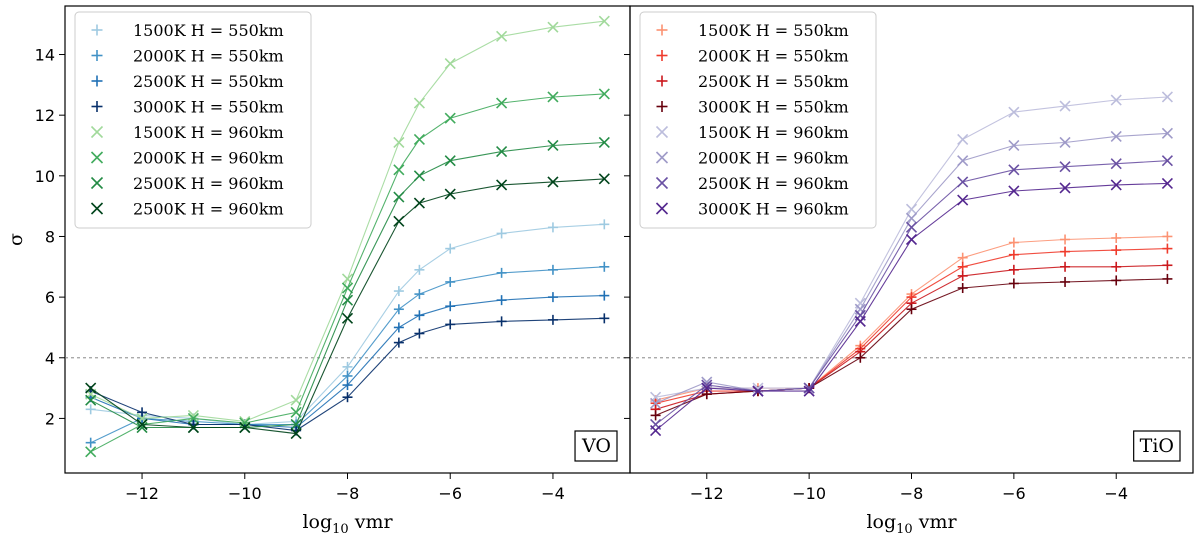  Describe the element at coordinates (208, 209) in the screenshot. I see `legend-entry: 2500K H = 960km` at that location.